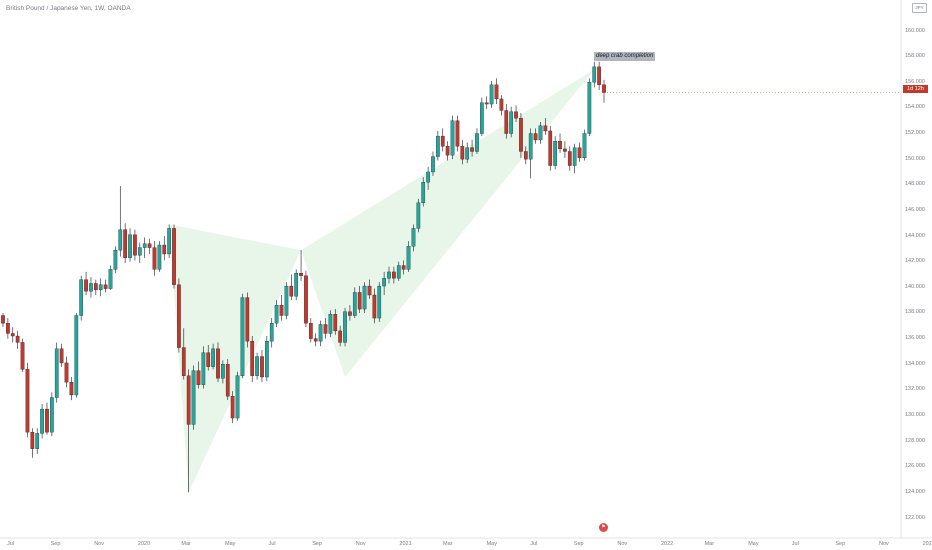 This screenshot has height=550, width=932. Describe the element at coordinates (915, 235) in the screenshot. I see `price-tick-label: 144.000` at that location.